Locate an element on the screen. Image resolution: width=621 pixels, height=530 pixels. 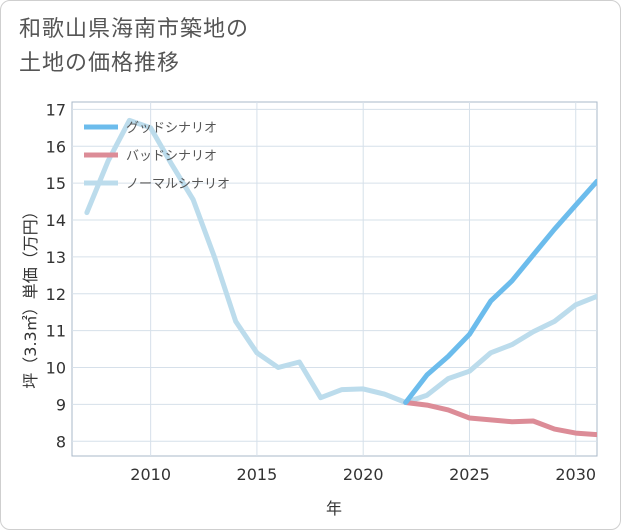
x-tick-label: 2025 is located at coordinates (469, 474).